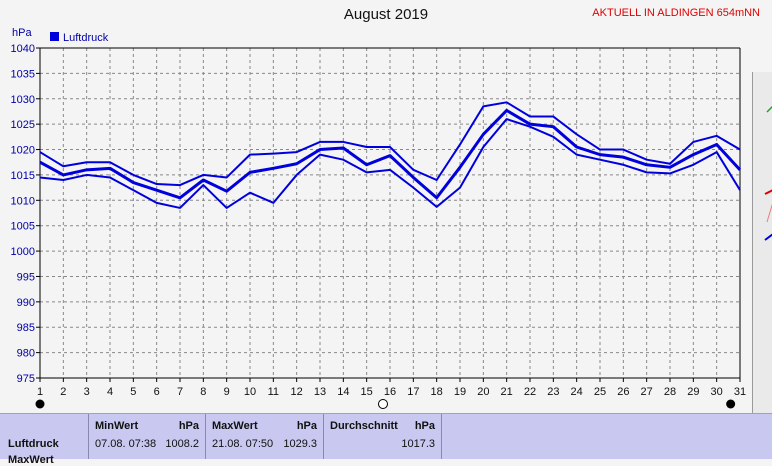 This screenshot has width=772, height=466. I want to click on min-header: MinWert, so click(117, 426).